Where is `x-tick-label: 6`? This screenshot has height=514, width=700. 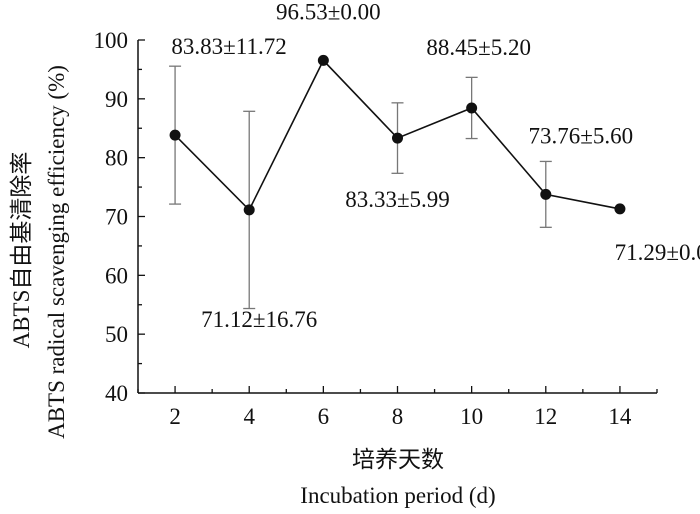
x-tick-label: 6 is located at coordinates (324, 416).